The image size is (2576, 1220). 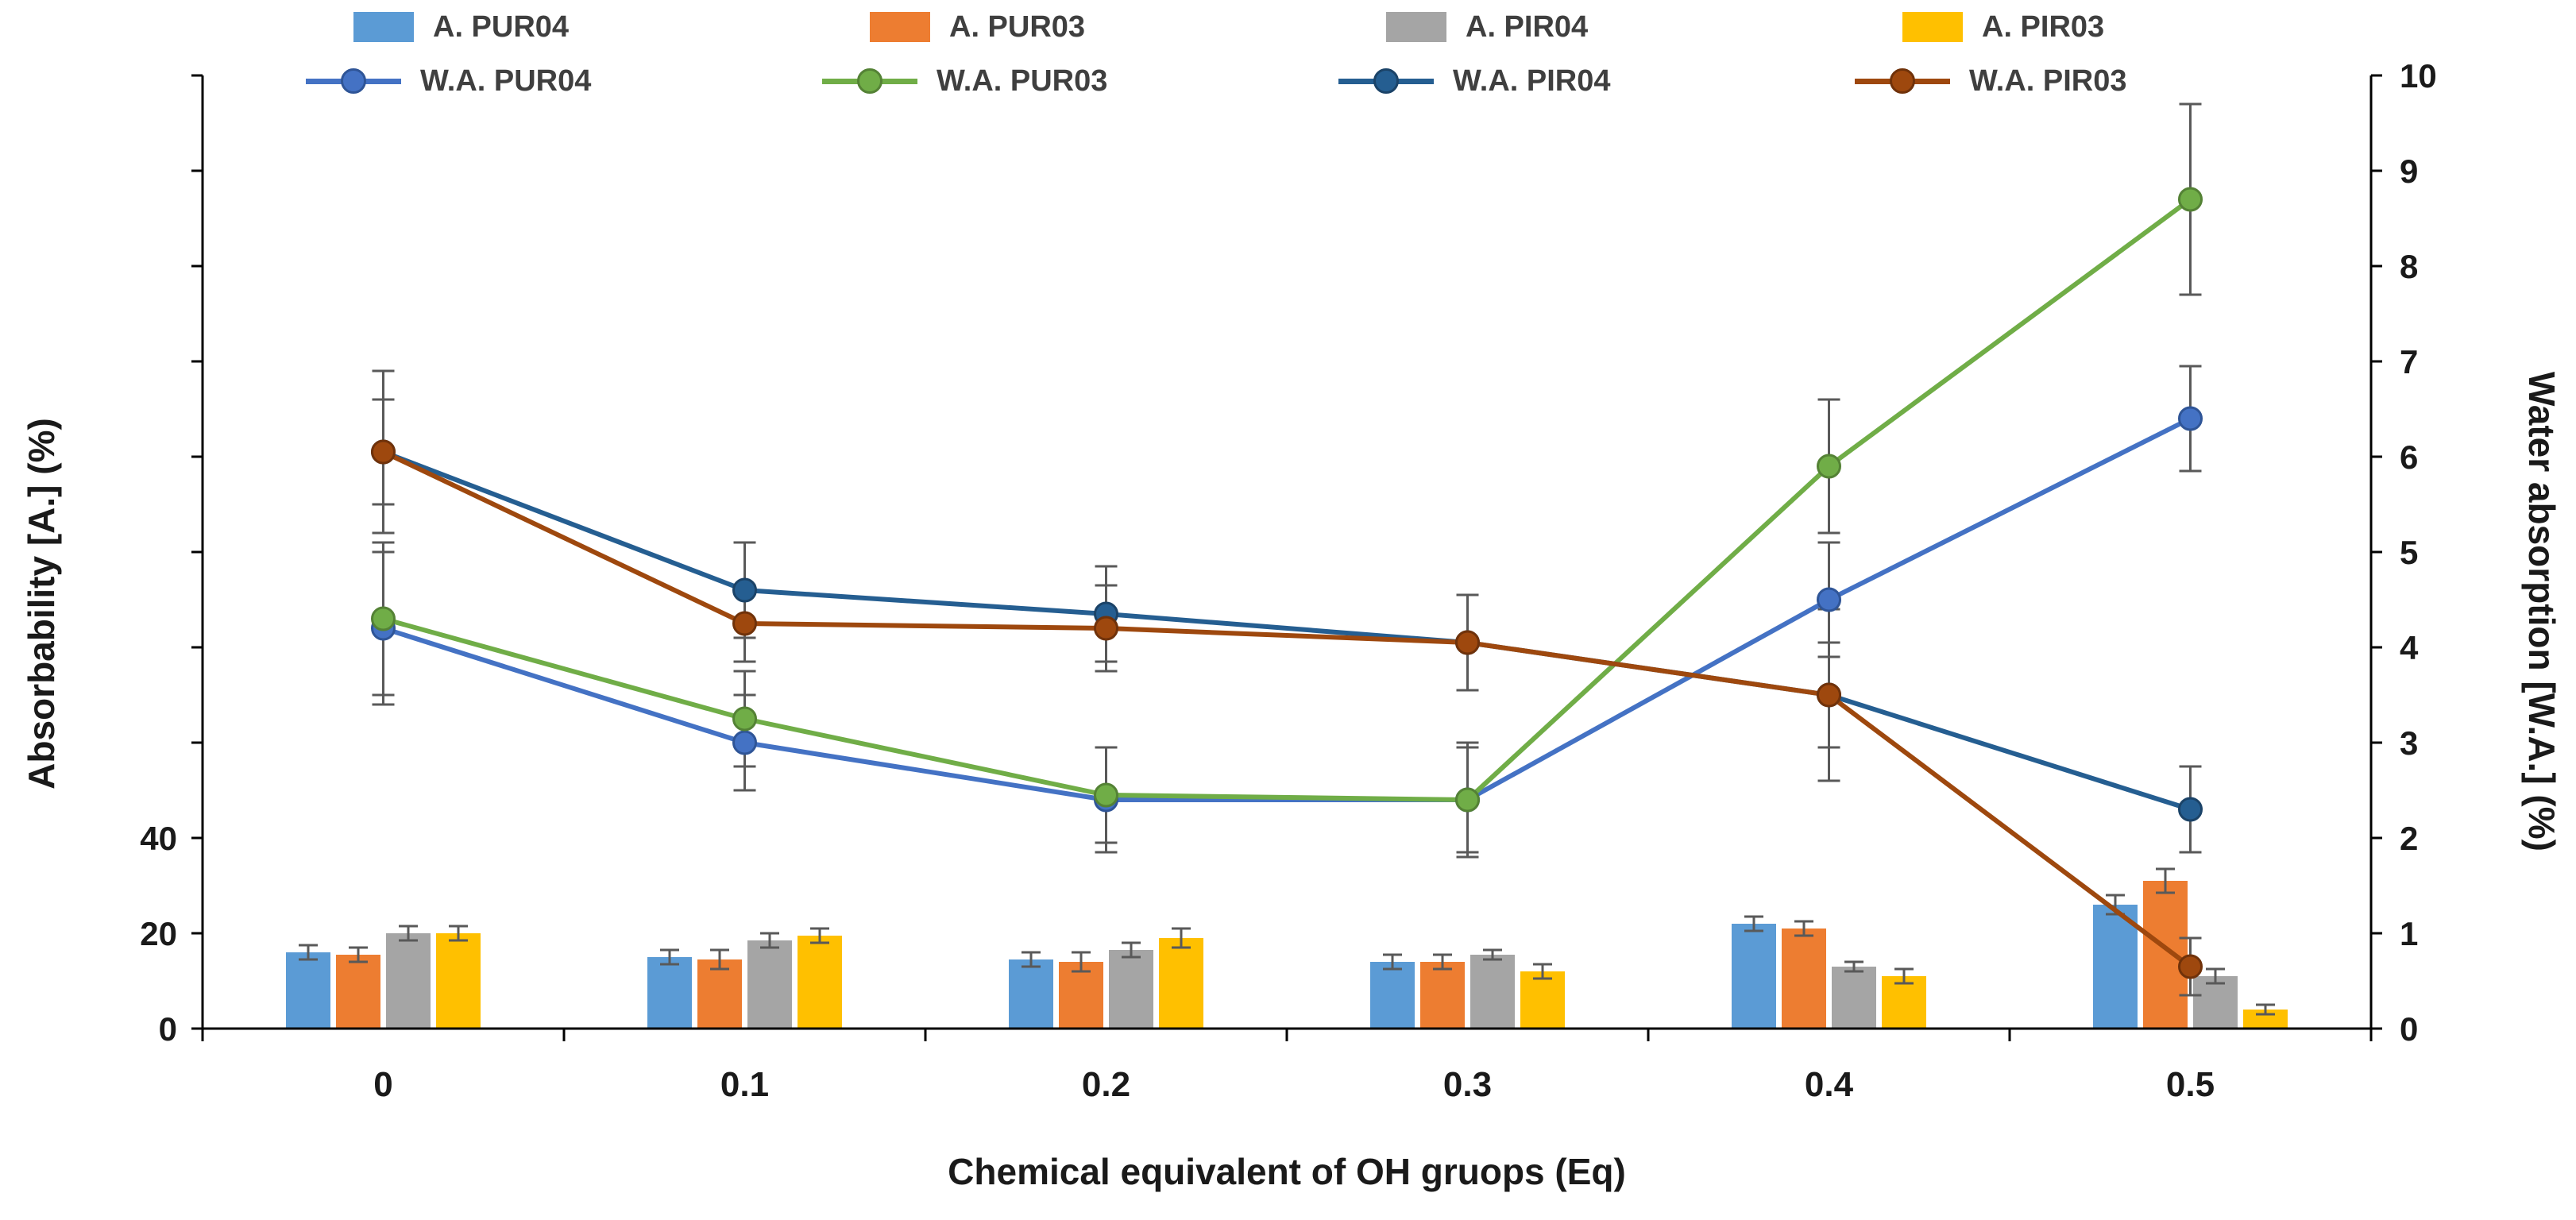 What do you see at coordinates (506, 81) in the screenshot?
I see `legend-label: W.A. PUR04` at bounding box center [506, 81].